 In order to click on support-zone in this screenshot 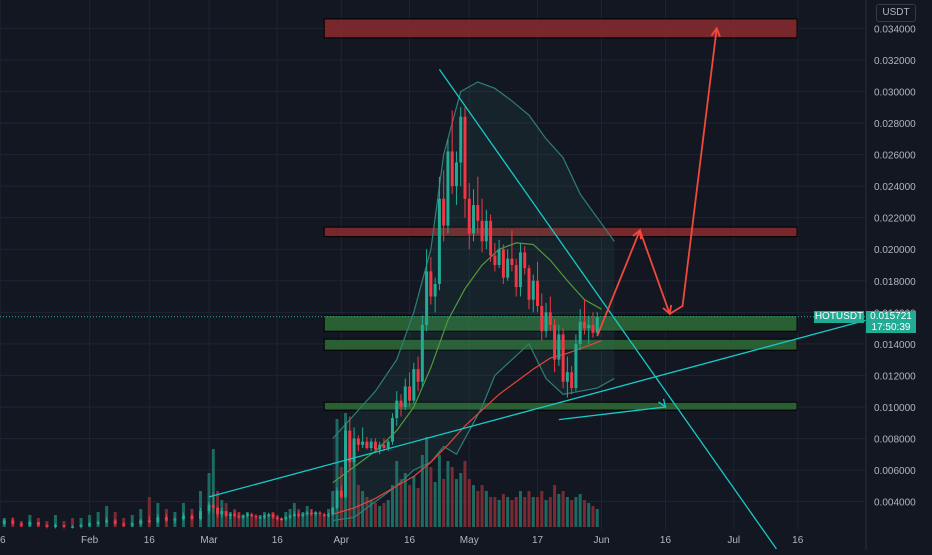, I will do `click(560, 323)`.